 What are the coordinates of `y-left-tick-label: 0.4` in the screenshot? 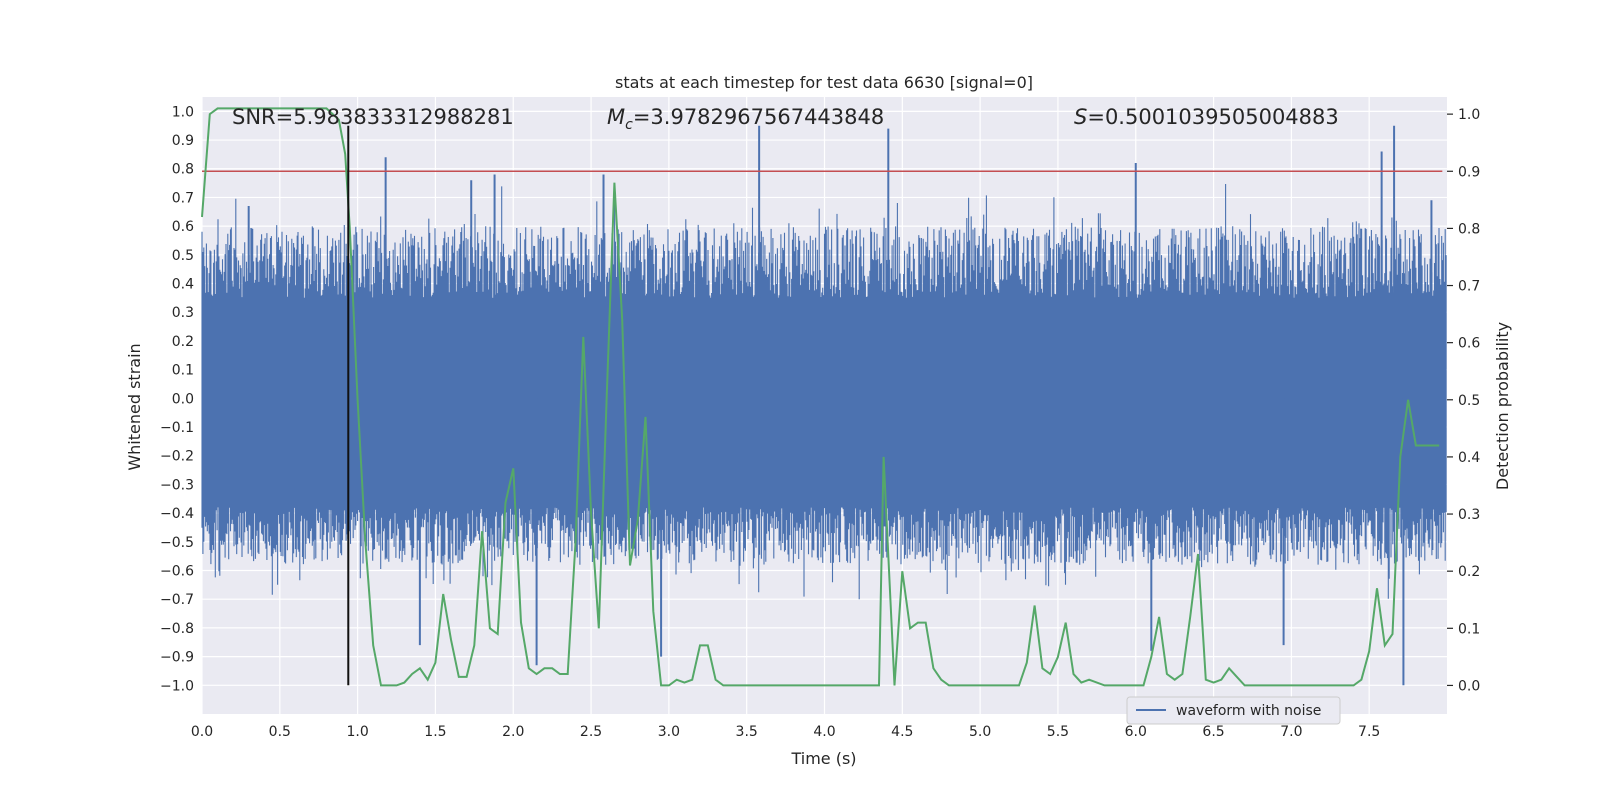 It's located at (183, 285).